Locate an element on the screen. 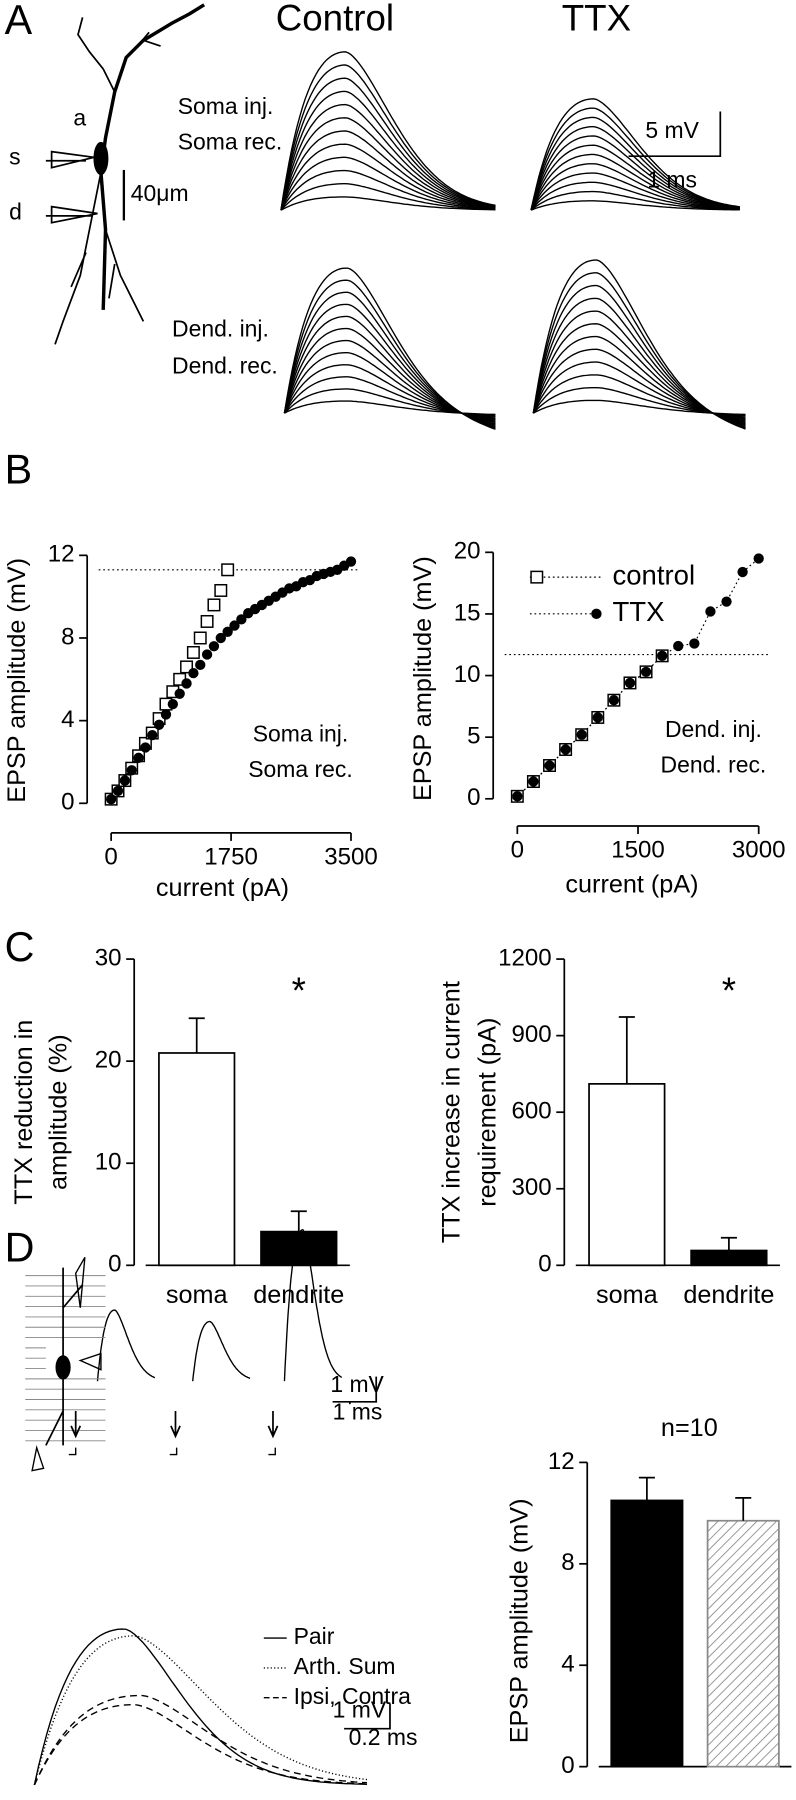  annotation: Soma inj. is located at coordinates (301, 733).